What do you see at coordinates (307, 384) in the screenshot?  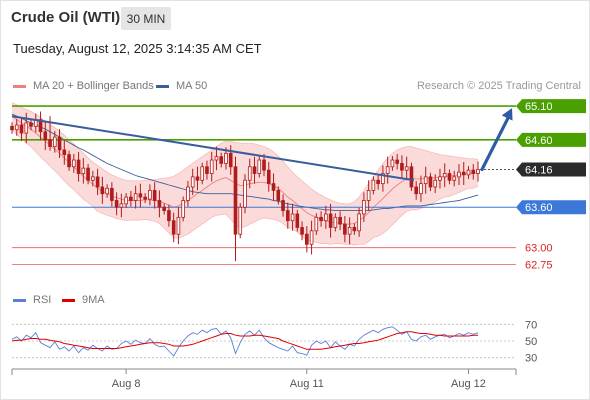 I see `x-tick-label-1: Aug 11` at bounding box center [307, 384].